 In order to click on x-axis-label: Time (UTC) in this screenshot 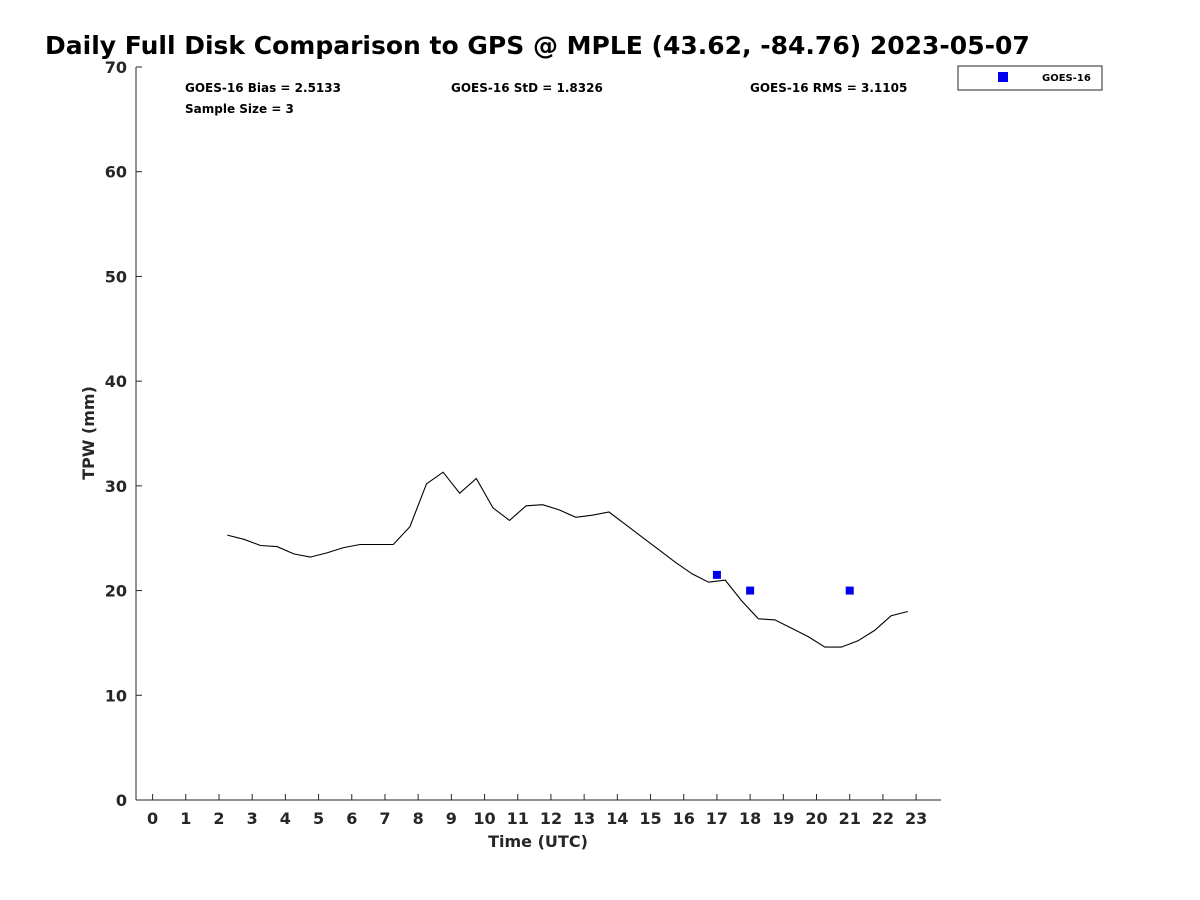, I will do `click(538, 841)`.